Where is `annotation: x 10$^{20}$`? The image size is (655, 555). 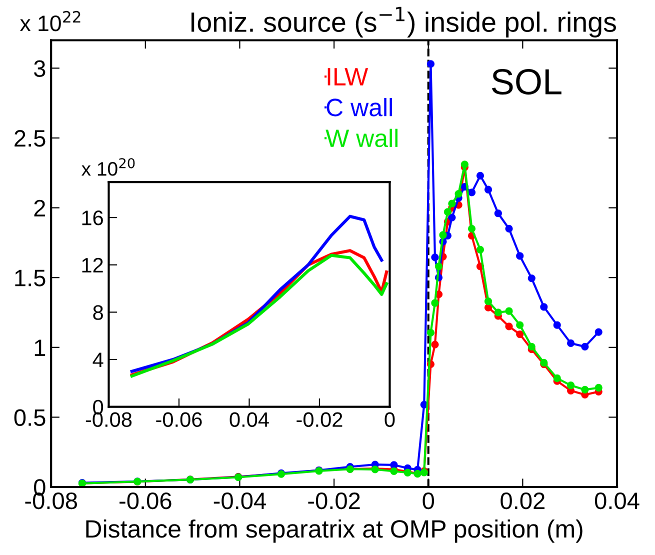
annotation: x 10$^{20}$ is located at coordinates (108, 167).